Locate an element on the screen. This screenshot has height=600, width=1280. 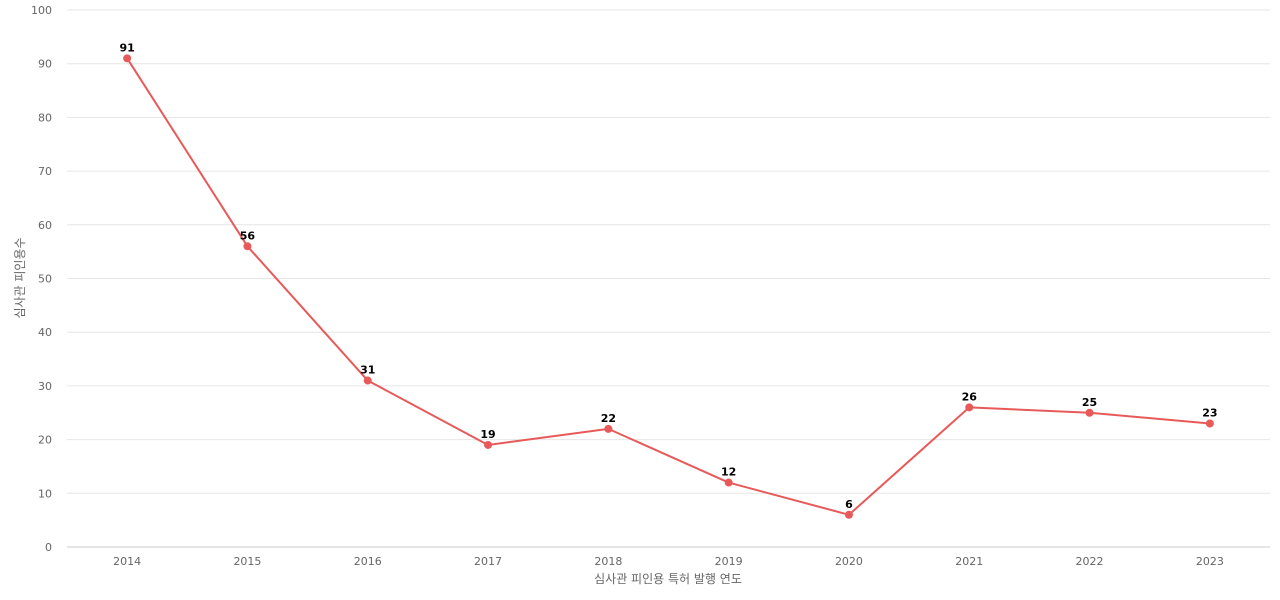
data-label: 25 is located at coordinates (1089, 402).